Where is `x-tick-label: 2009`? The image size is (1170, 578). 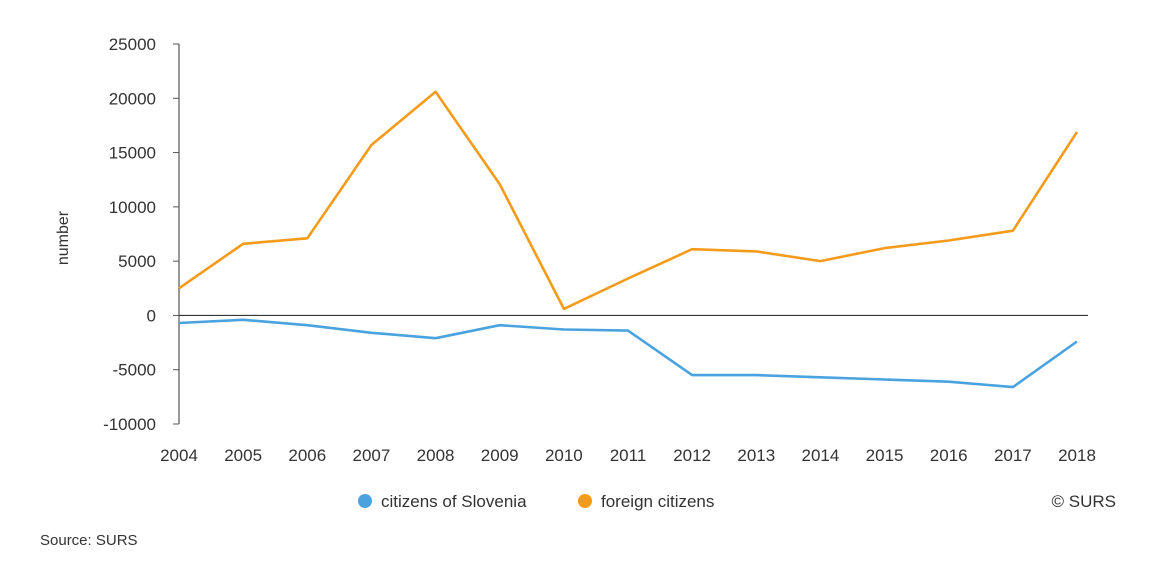 x-tick-label: 2009 is located at coordinates (500, 455).